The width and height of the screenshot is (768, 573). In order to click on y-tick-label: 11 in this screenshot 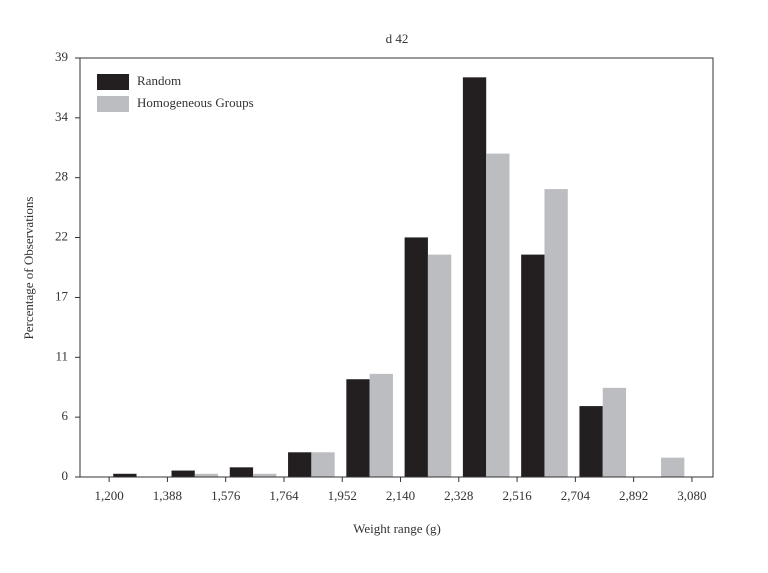, I will do `click(61, 355)`.